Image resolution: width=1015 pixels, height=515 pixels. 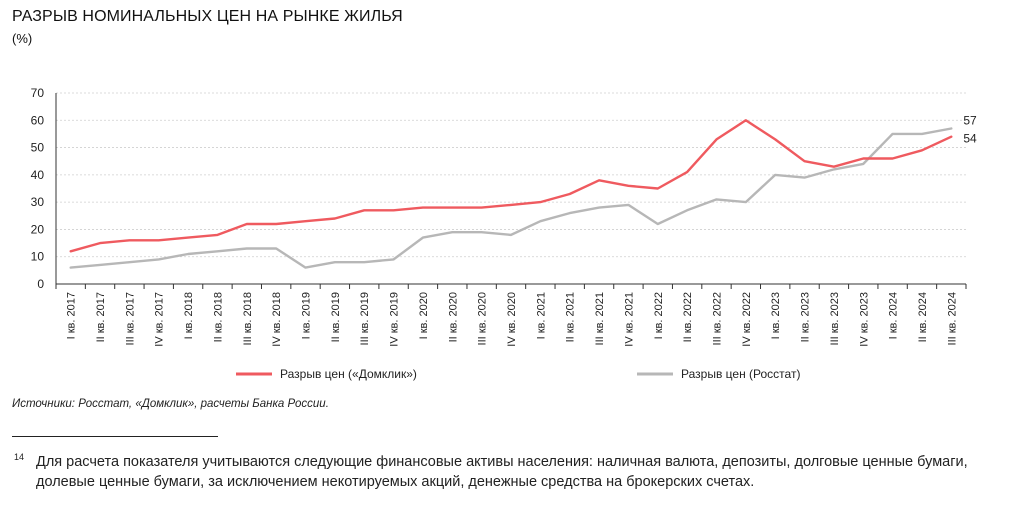 What do you see at coordinates (277, 319) in the screenshot?
I see `x-tick-label: IV кв. 2018` at bounding box center [277, 319].